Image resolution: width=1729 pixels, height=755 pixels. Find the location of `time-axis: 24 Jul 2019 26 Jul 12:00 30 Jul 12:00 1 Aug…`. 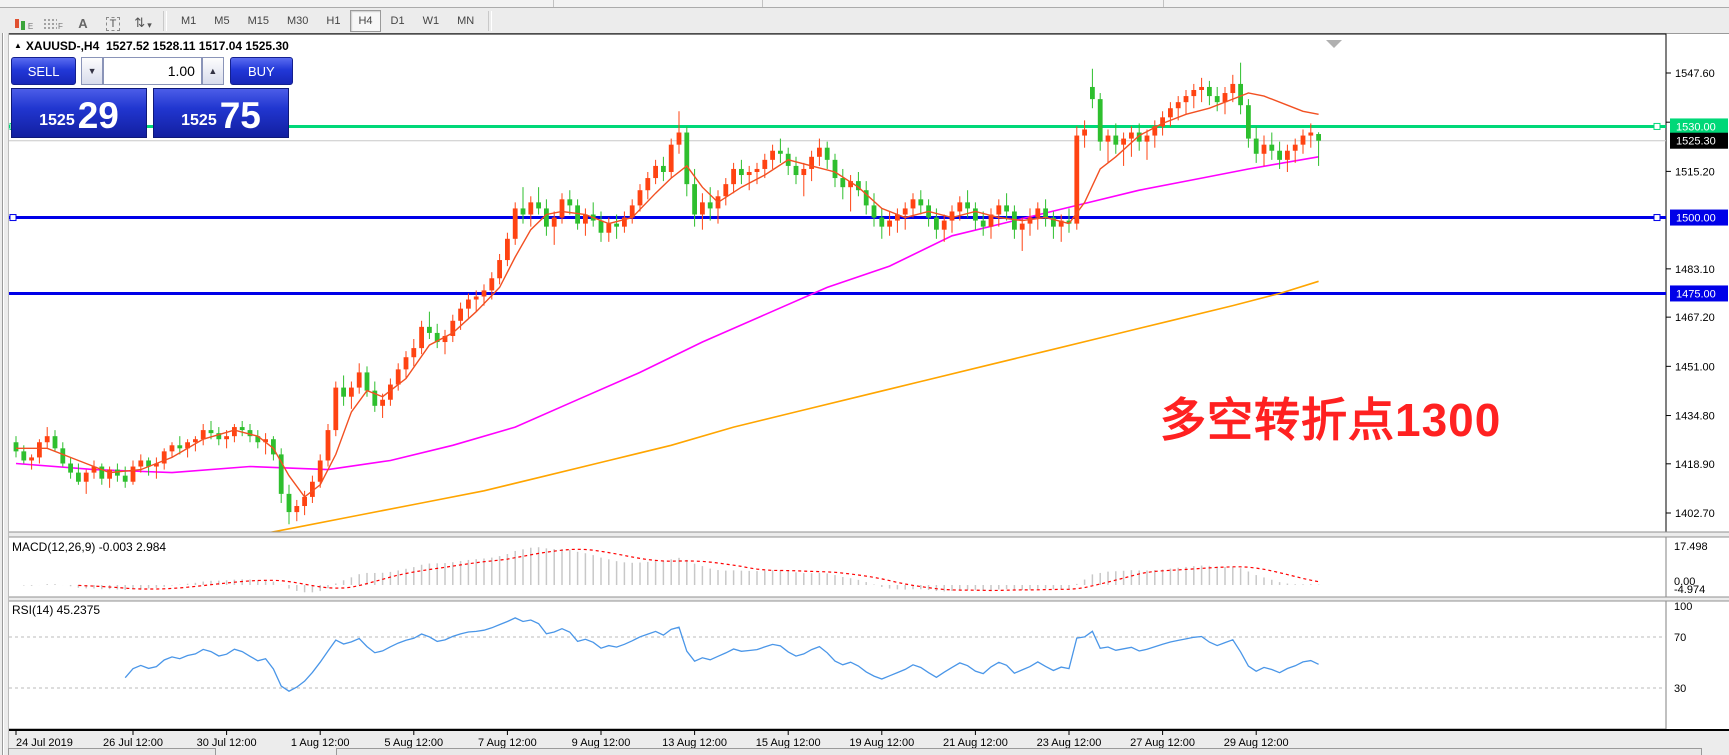

time-axis: 24 Jul 2019 26 Jul 12:00 30 Jul 12:00 1 Aug… is located at coordinates (652, 740).